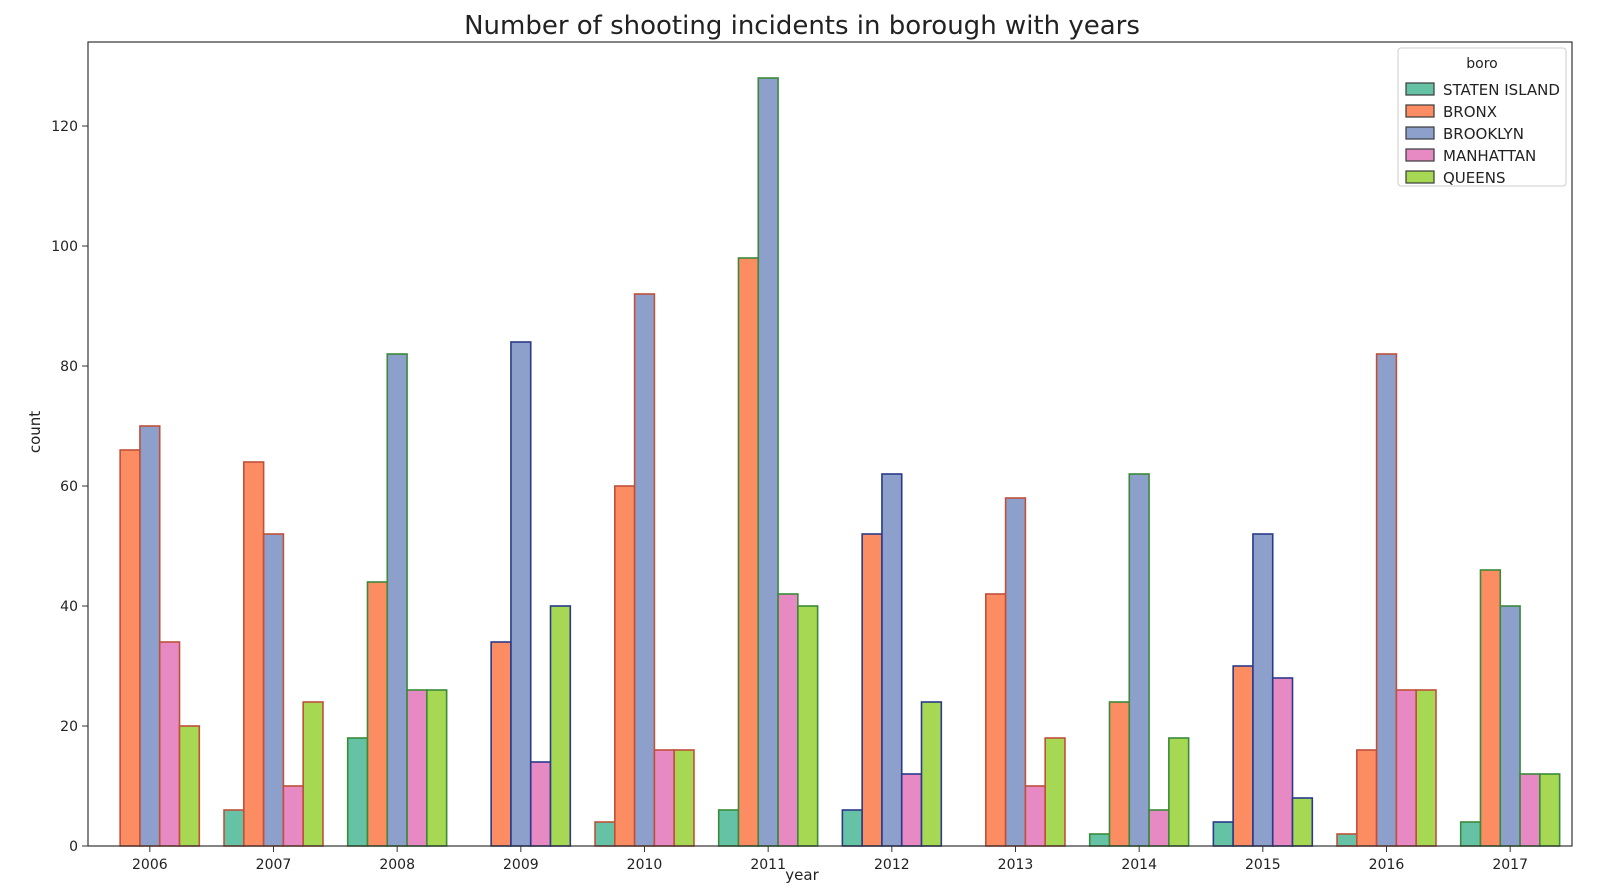  Describe the element at coordinates (1367, 798) in the screenshot. I see `bar-2016-bronx` at that location.